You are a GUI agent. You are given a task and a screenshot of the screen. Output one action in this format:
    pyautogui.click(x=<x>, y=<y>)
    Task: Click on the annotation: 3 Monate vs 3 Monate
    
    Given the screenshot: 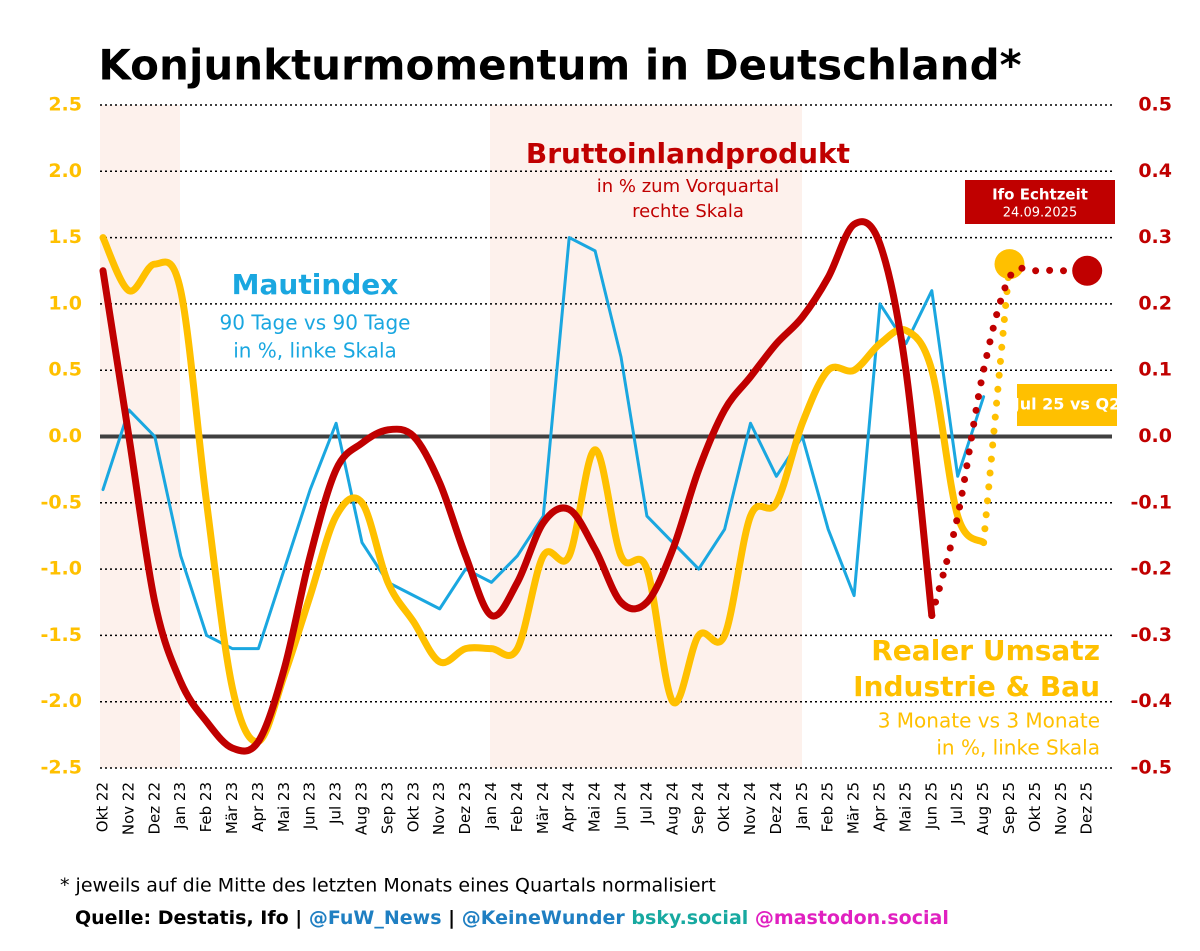 What is the action you would take?
    pyautogui.click(x=989, y=721)
    